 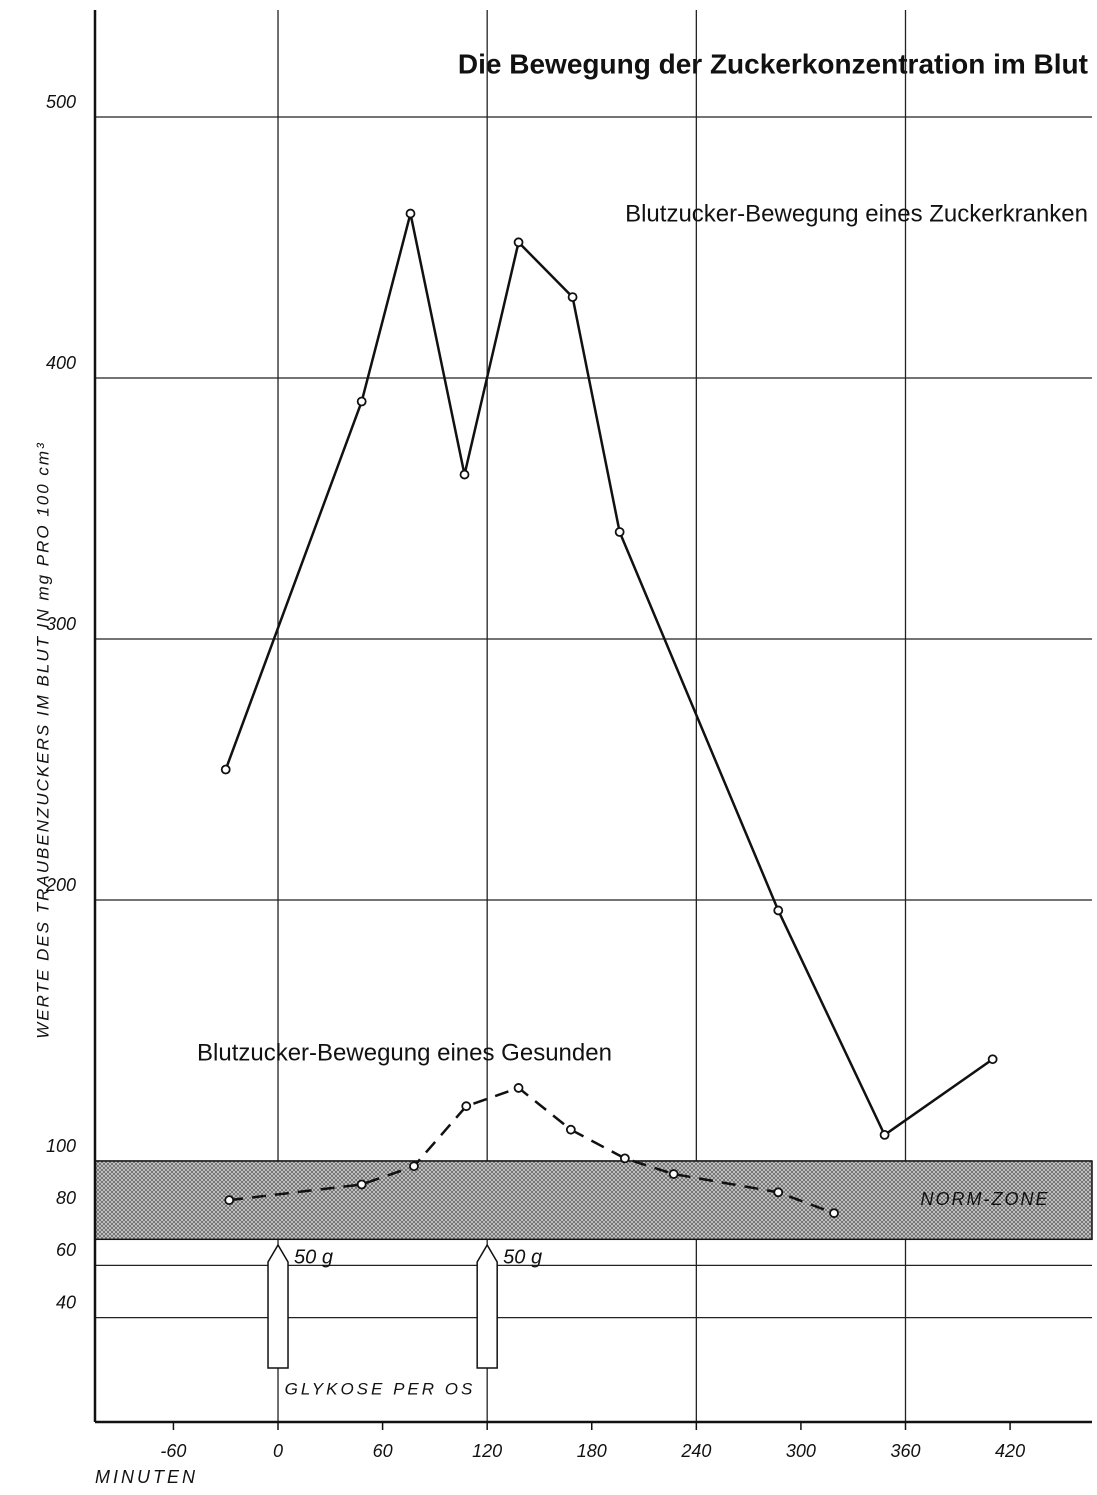 What do you see at coordinates (61, 363) in the screenshot?
I see `y-tick-label: 400` at bounding box center [61, 363].